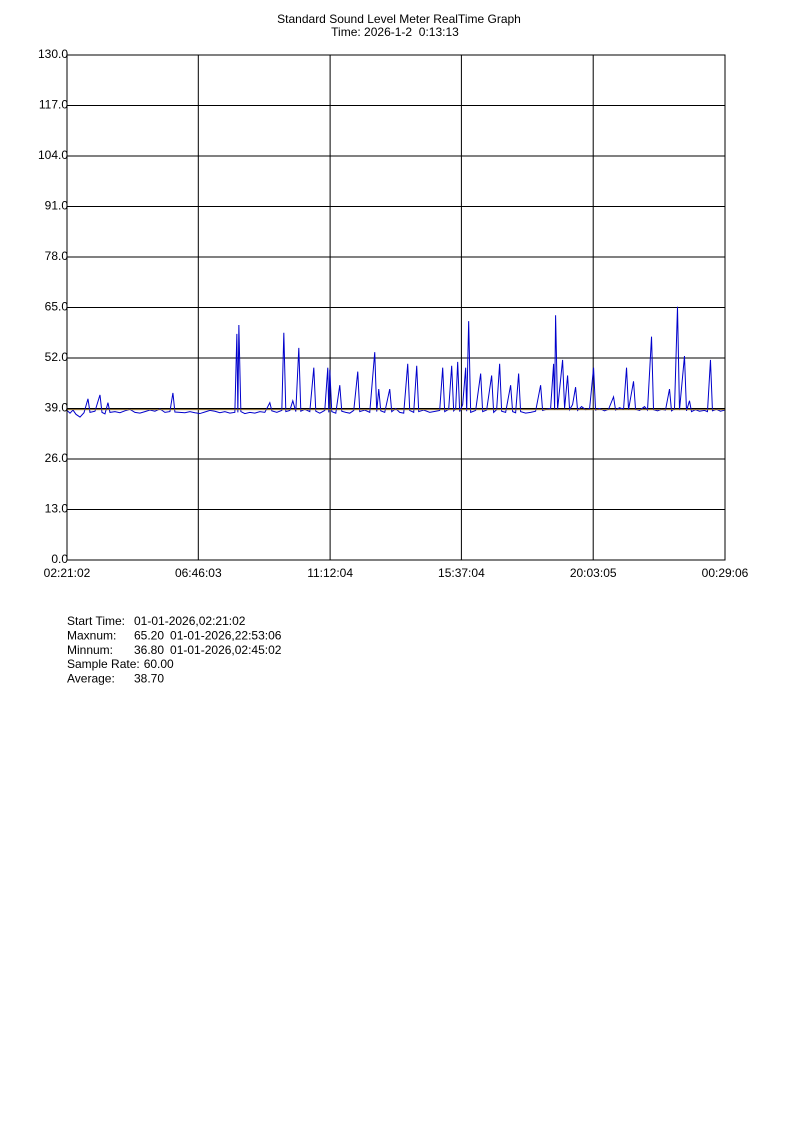 The height and width of the screenshot is (1121, 793). I want to click on y-tick-label: 65.0, so click(57, 307).